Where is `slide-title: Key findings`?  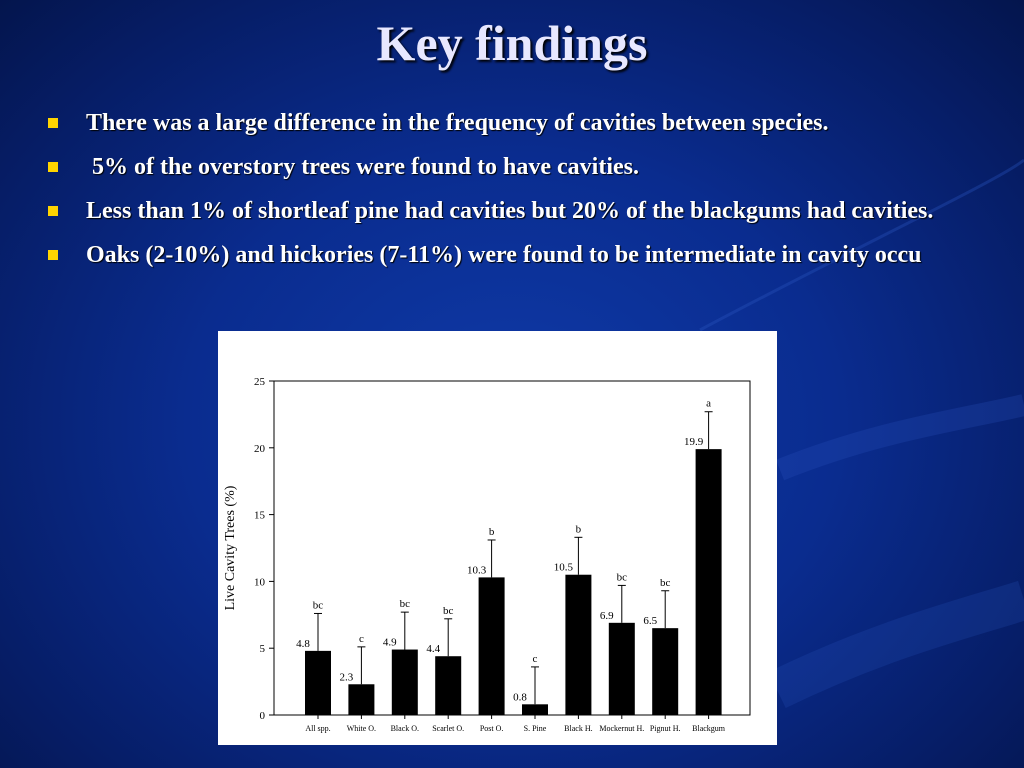 slide-title: Key findings is located at coordinates (512, 43).